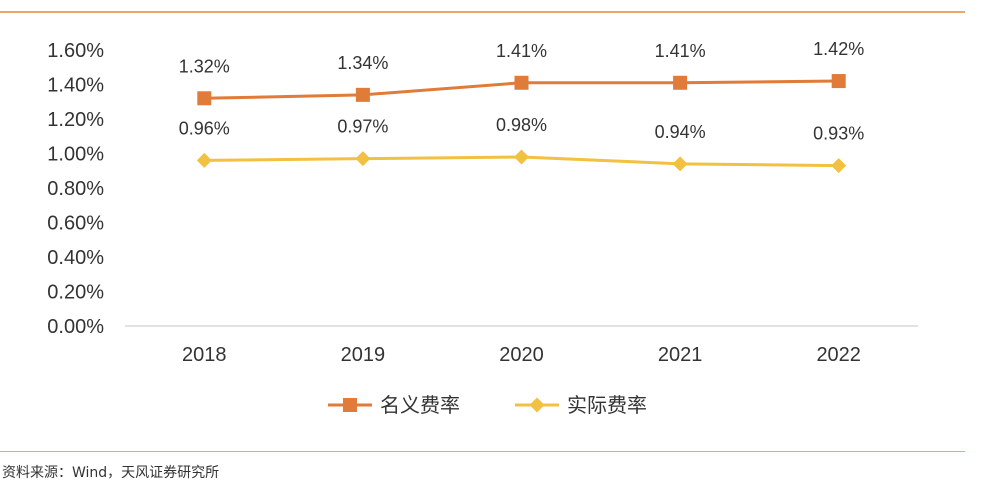  What do you see at coordinates (75, 293) in the screenshot?
I see `y-tick-label: 0.20%` at bounding box center [75, 293].